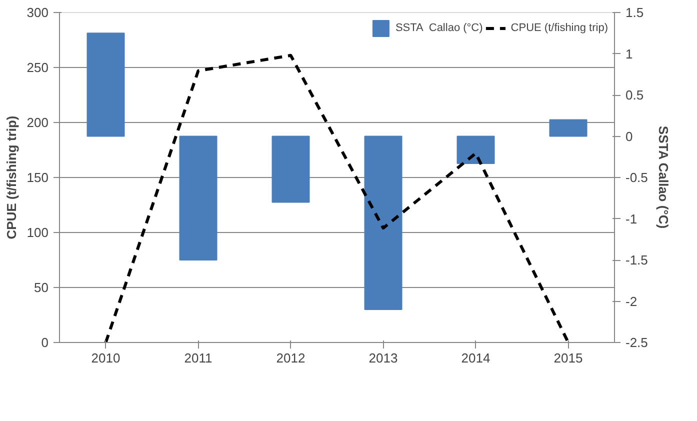 The width and height of the screenshot is (697, 421). What do you see at coordinates (637, 342) in the screenshot?
I see `y2-tick-label: -2.5` at bounding box center [637, 342].